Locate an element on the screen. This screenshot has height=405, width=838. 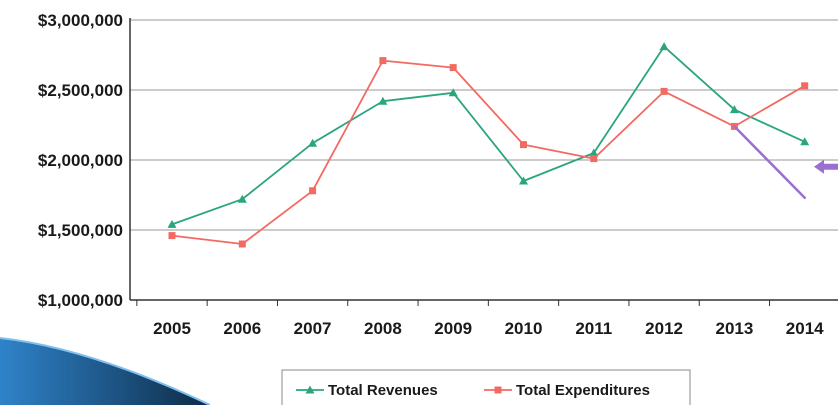
legend-box is located at coordinates (486, 387).